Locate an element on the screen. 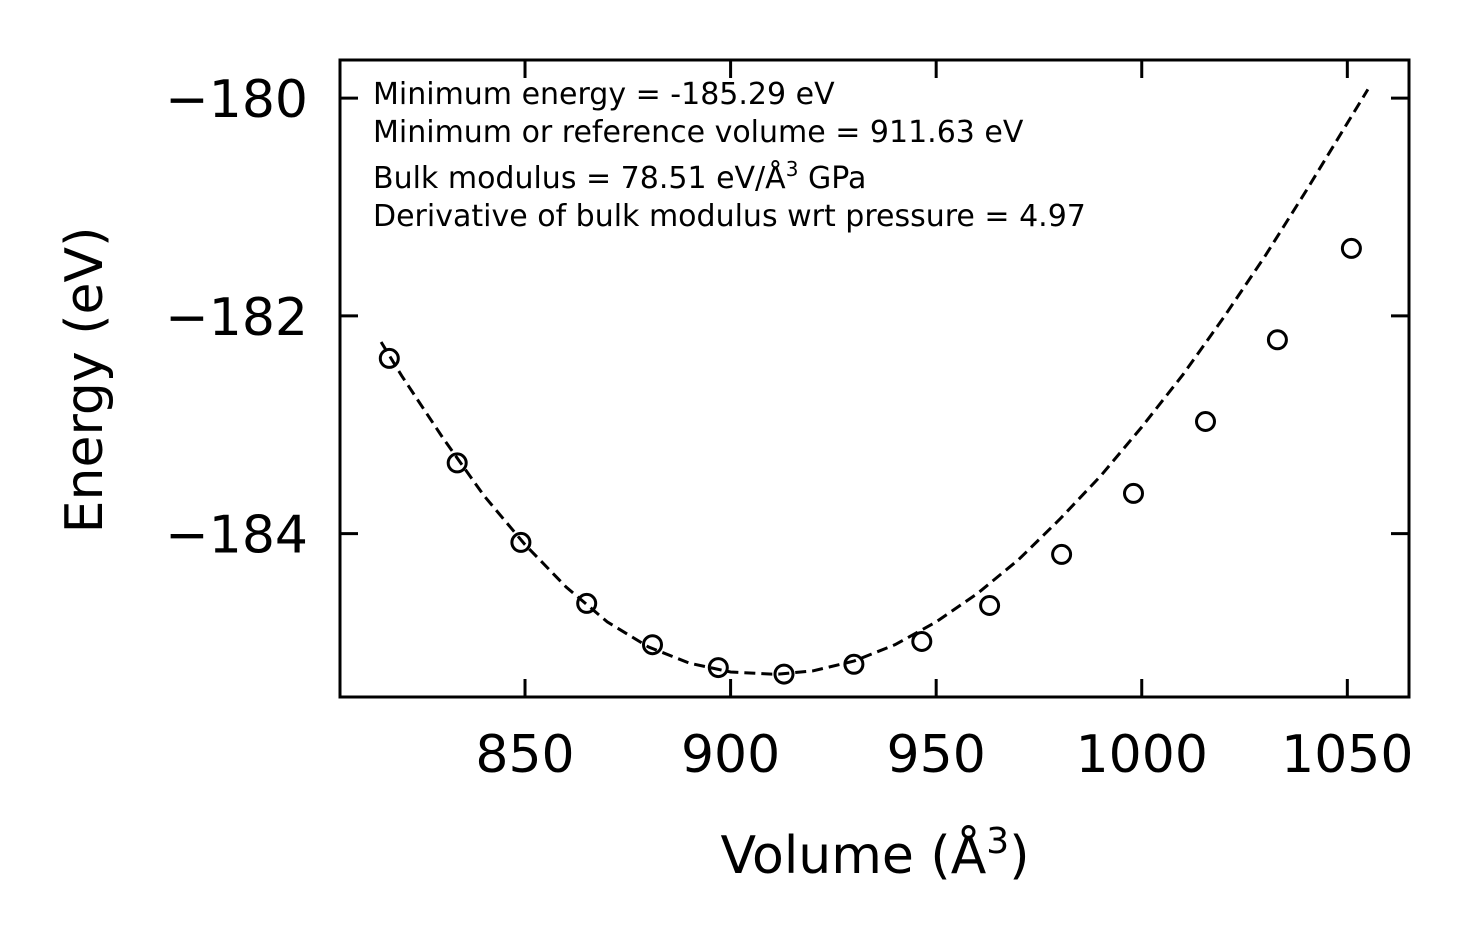 This screenshot has width=1482, height=943. annotation-min-volume: Minimum or reference volume = 911.63 eV is located at coordinates (698, 132).